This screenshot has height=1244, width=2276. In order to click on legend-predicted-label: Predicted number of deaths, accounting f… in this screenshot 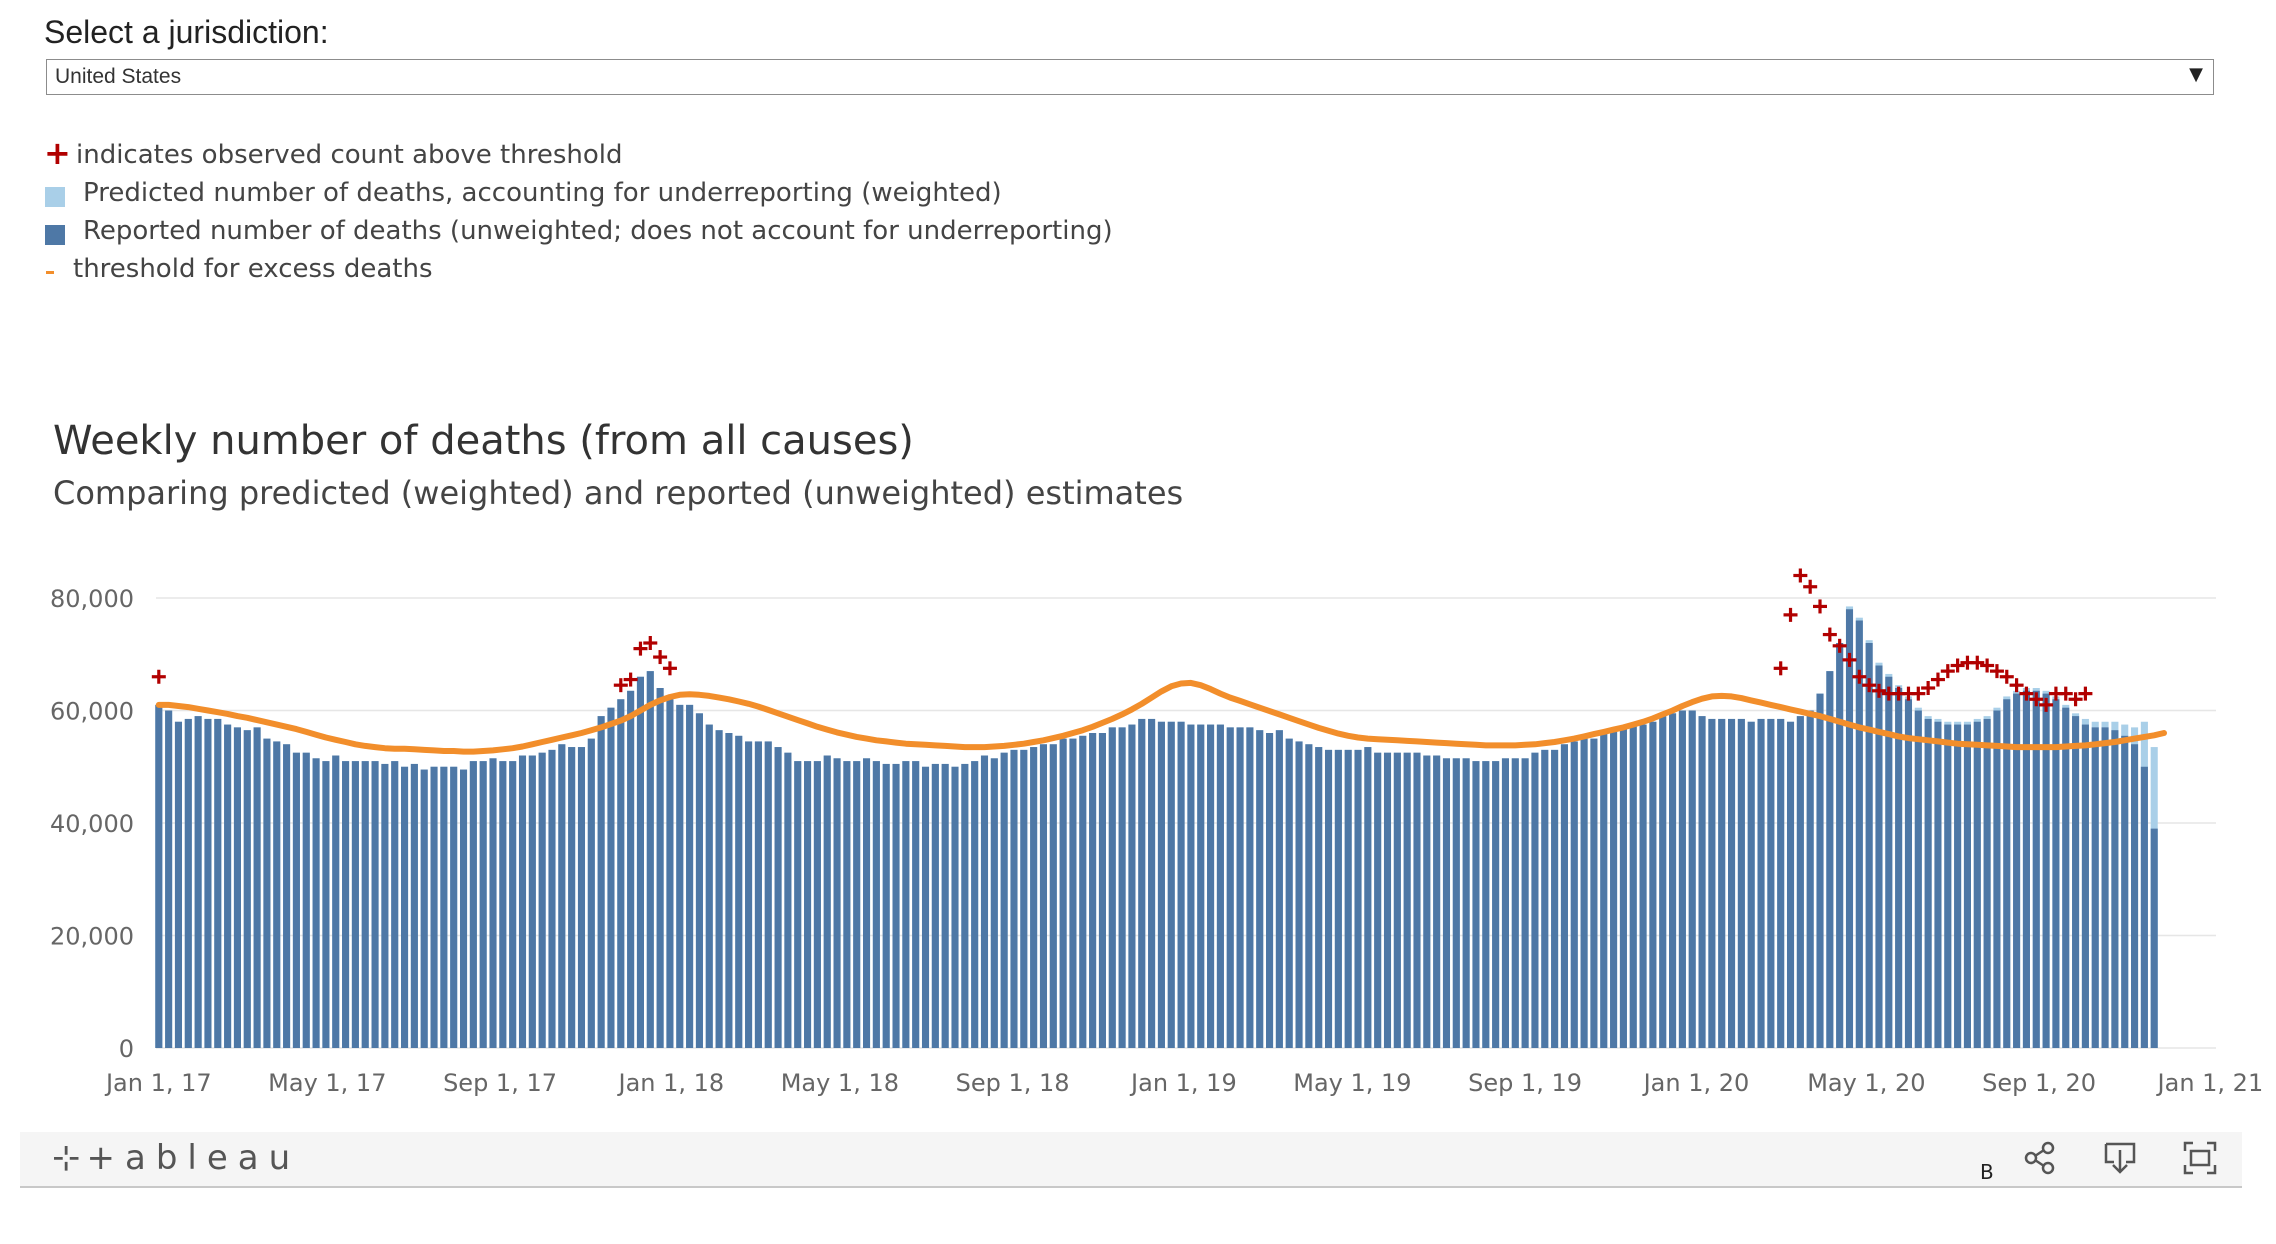, I will do `click(542, 193)`.